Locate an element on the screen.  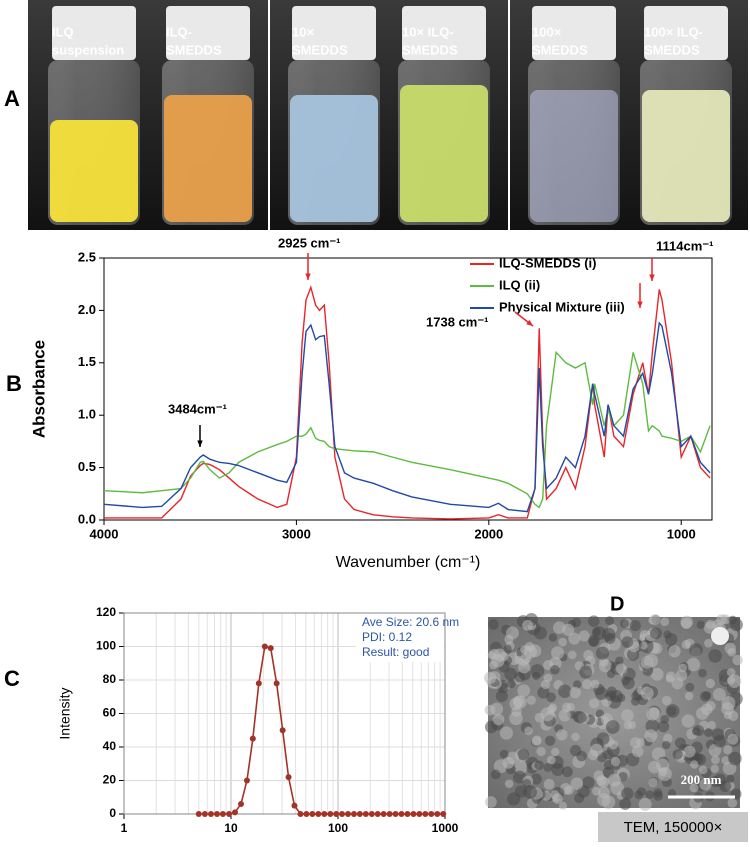
x-tick-label: 3000 is located at coordinates (296, 533).